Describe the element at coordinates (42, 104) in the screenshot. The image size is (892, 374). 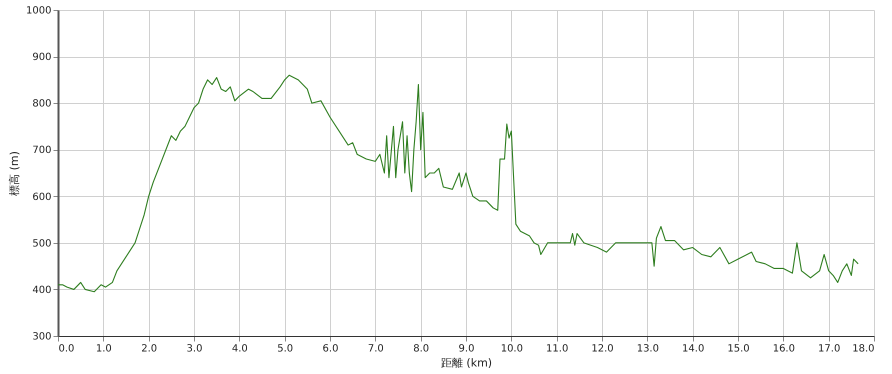
I see `y-tick-label: 800` at that location.